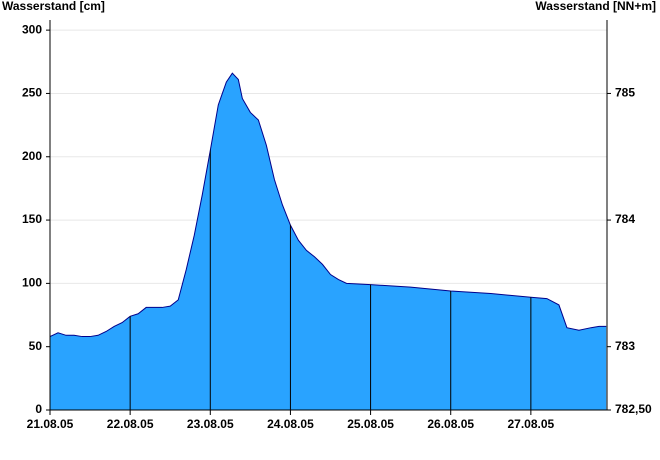 The height and width of the screenshot is (460, 660). Describe the element at coordinates (50, 424) in the screenshot. I see `x-tick-label: 21.08.05` at that location.